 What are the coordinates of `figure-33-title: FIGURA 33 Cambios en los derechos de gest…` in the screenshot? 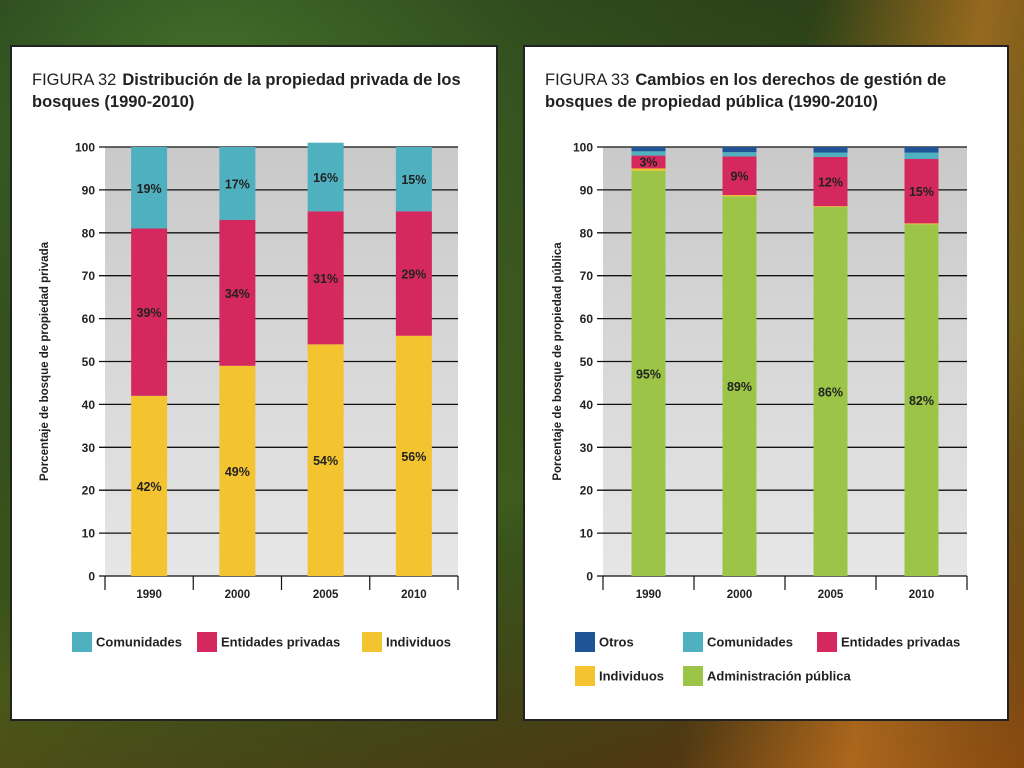 It's located at (770, 91).